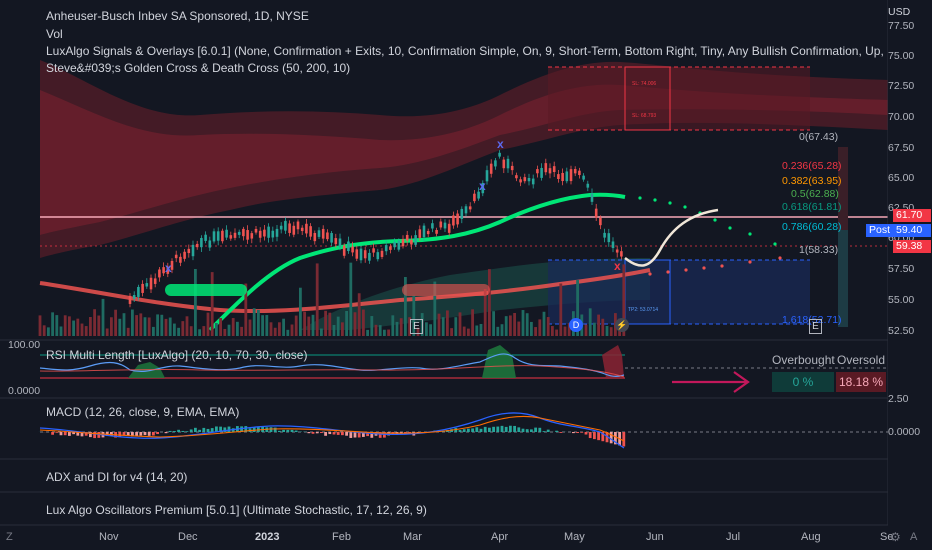 This screenshot has width=932, height=550. I want to click on fib-level-0786: 0.786(60.28), so click(812, 227).